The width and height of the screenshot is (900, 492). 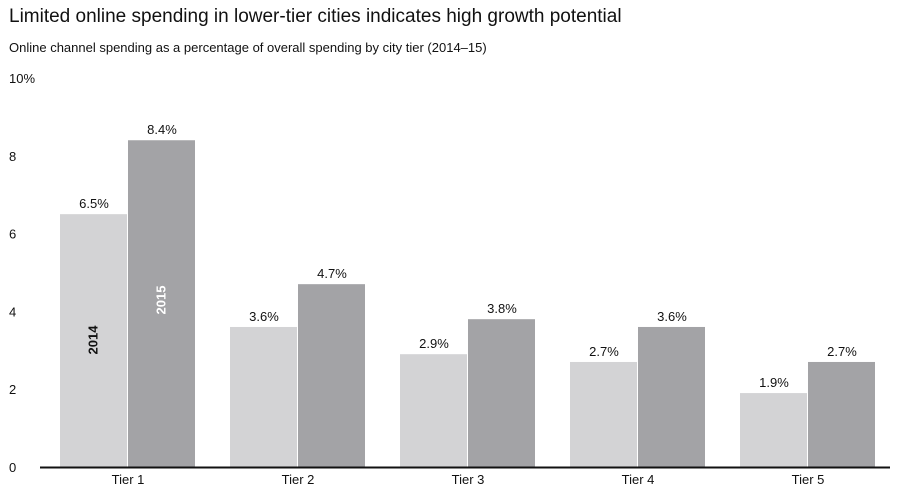 I want to click on category-label: Tier 5, so click(x=808, y=479).